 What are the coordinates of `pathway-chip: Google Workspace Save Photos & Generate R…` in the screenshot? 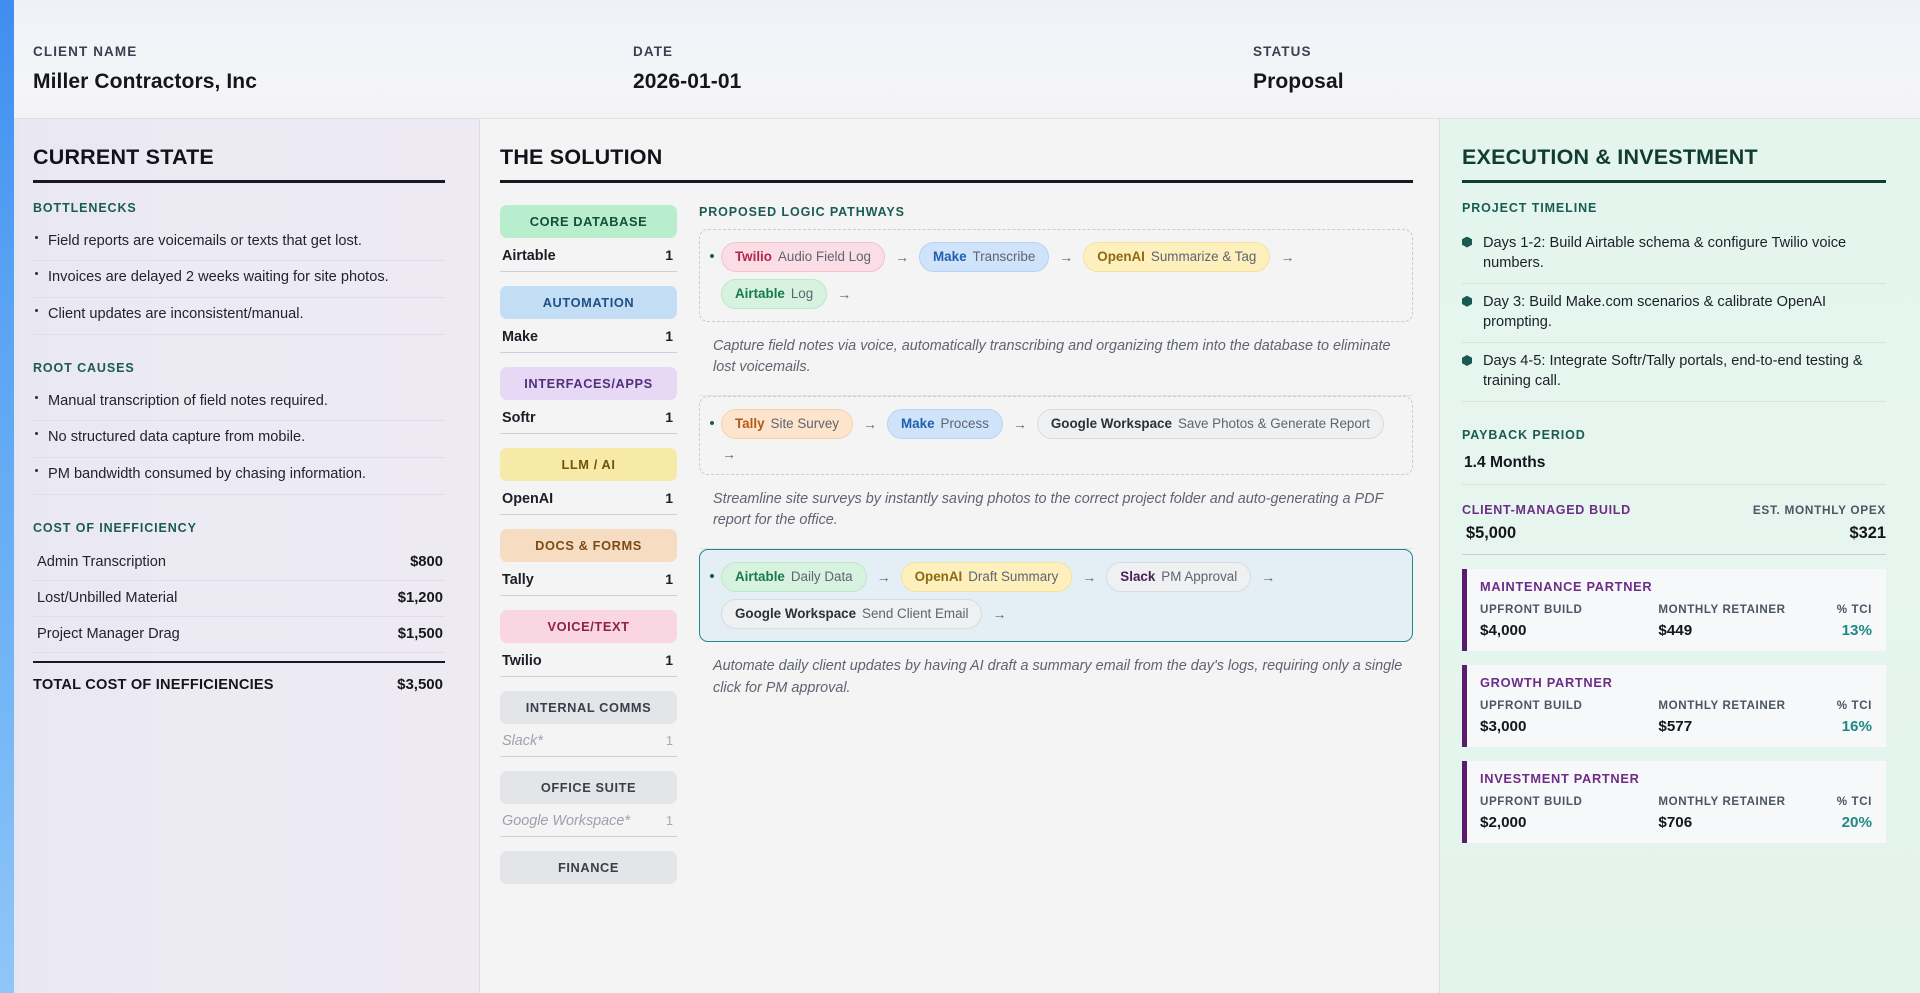 It's located at (1210, 423).